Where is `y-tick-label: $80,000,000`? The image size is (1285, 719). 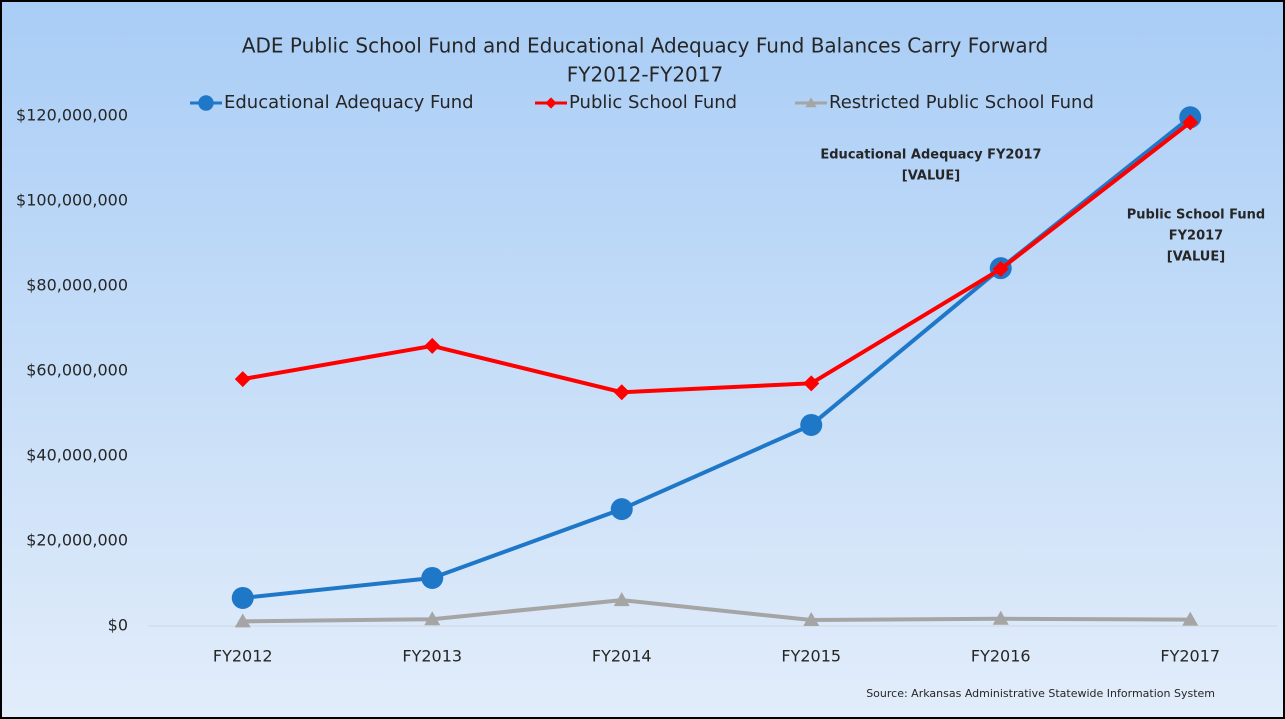 y-tick-label: $80,000,000 is located at coordinates (77, 285).